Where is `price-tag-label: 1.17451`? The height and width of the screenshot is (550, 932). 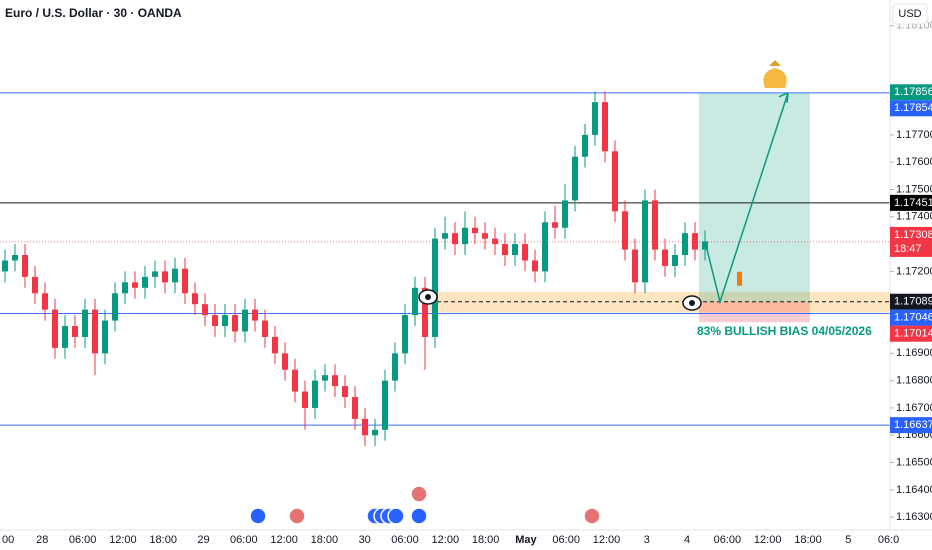 price-tag-label: 1.17451 is located at coordinates (913, 203).